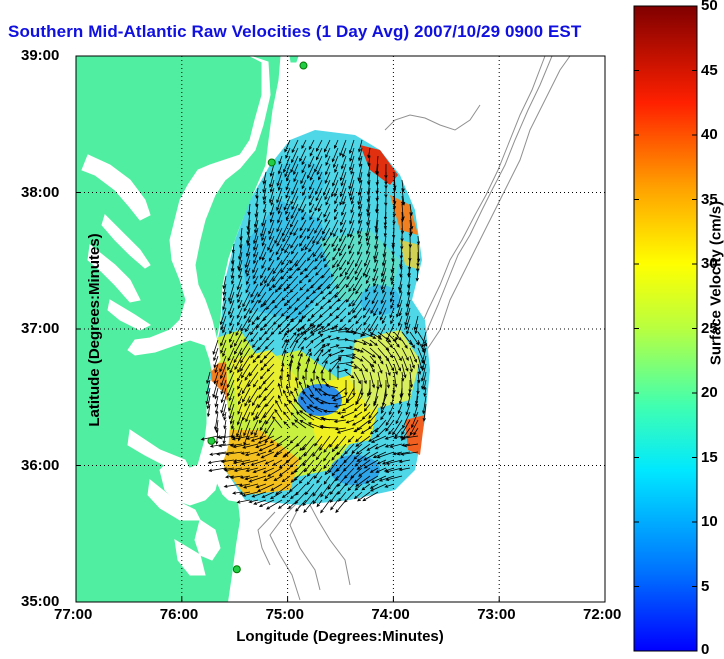 This screenshot has height=659, width=724. Describe the element at coordinates (73, 614) in the screenshot. I see `x-tick-label: 77:00` at that location.